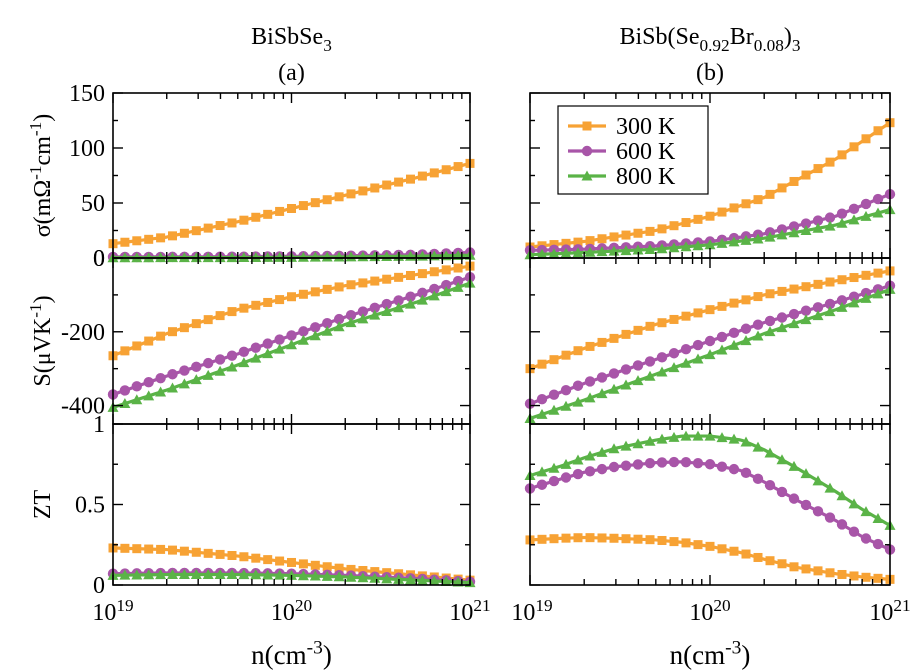 Image resolution: width=919 pixels, height=672 pixels. Describe the element at coordinates (35, 172) in the screenshot. I see `y-axis-label-part: -1` at that location.